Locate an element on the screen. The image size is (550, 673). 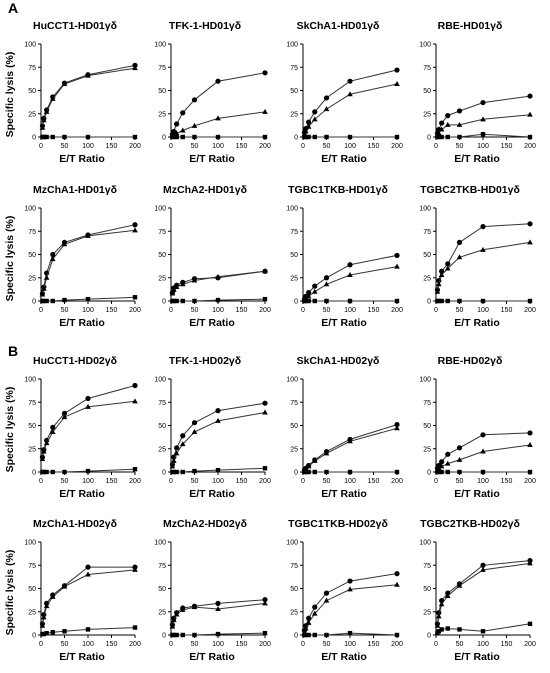
series-line-triangle is located at coordinates (218, 282).